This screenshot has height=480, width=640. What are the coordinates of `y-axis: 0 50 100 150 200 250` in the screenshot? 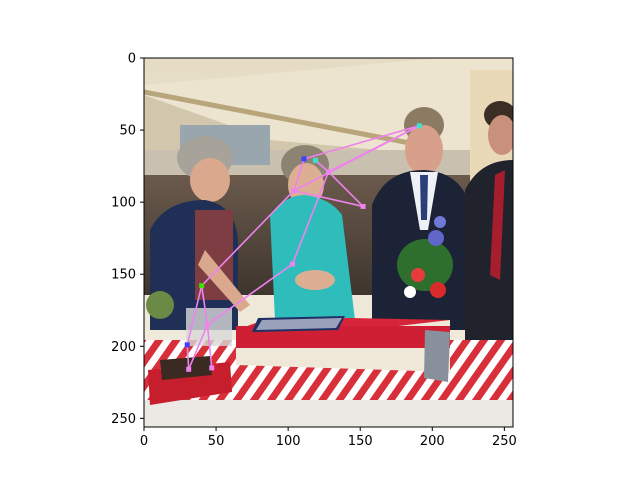 It's located at (127, 239).